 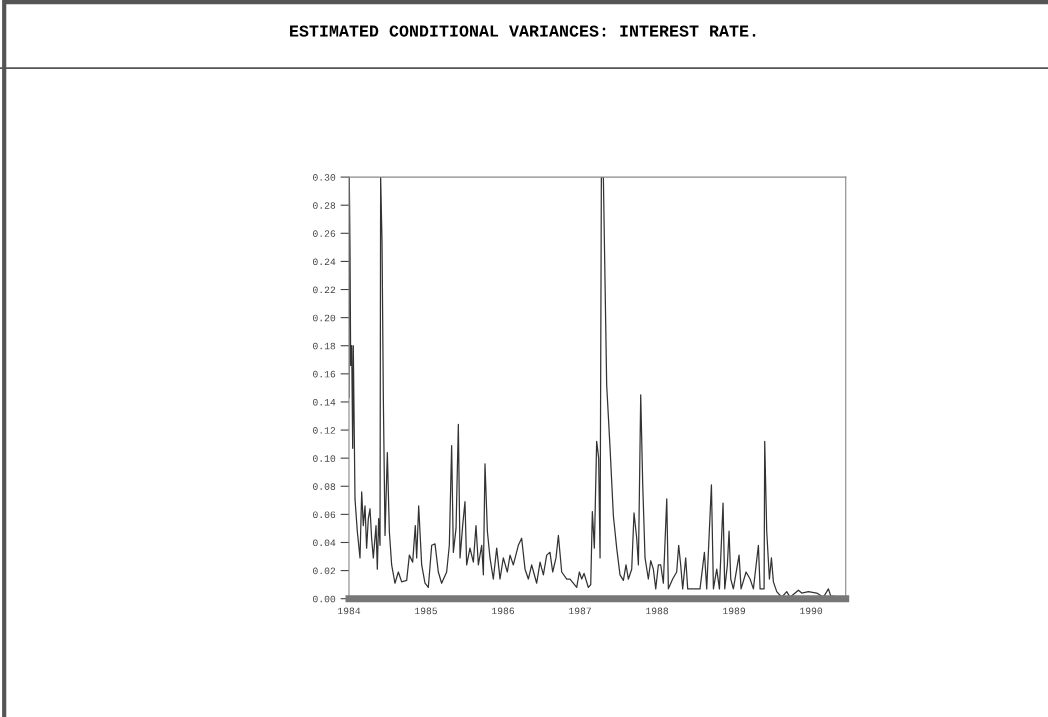 What do you see at coordinates (324, 430) in the screenshot?
I see `y-tick-label: 0.12` at bounding box center [324, 430].